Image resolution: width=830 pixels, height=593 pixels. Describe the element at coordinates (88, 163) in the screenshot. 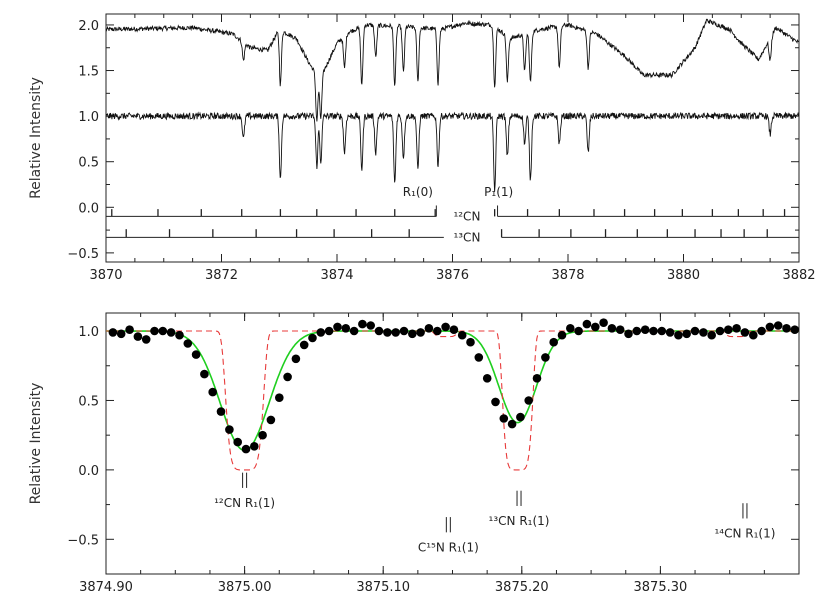

I see `top-y-tick-label: 0.5` at that location.